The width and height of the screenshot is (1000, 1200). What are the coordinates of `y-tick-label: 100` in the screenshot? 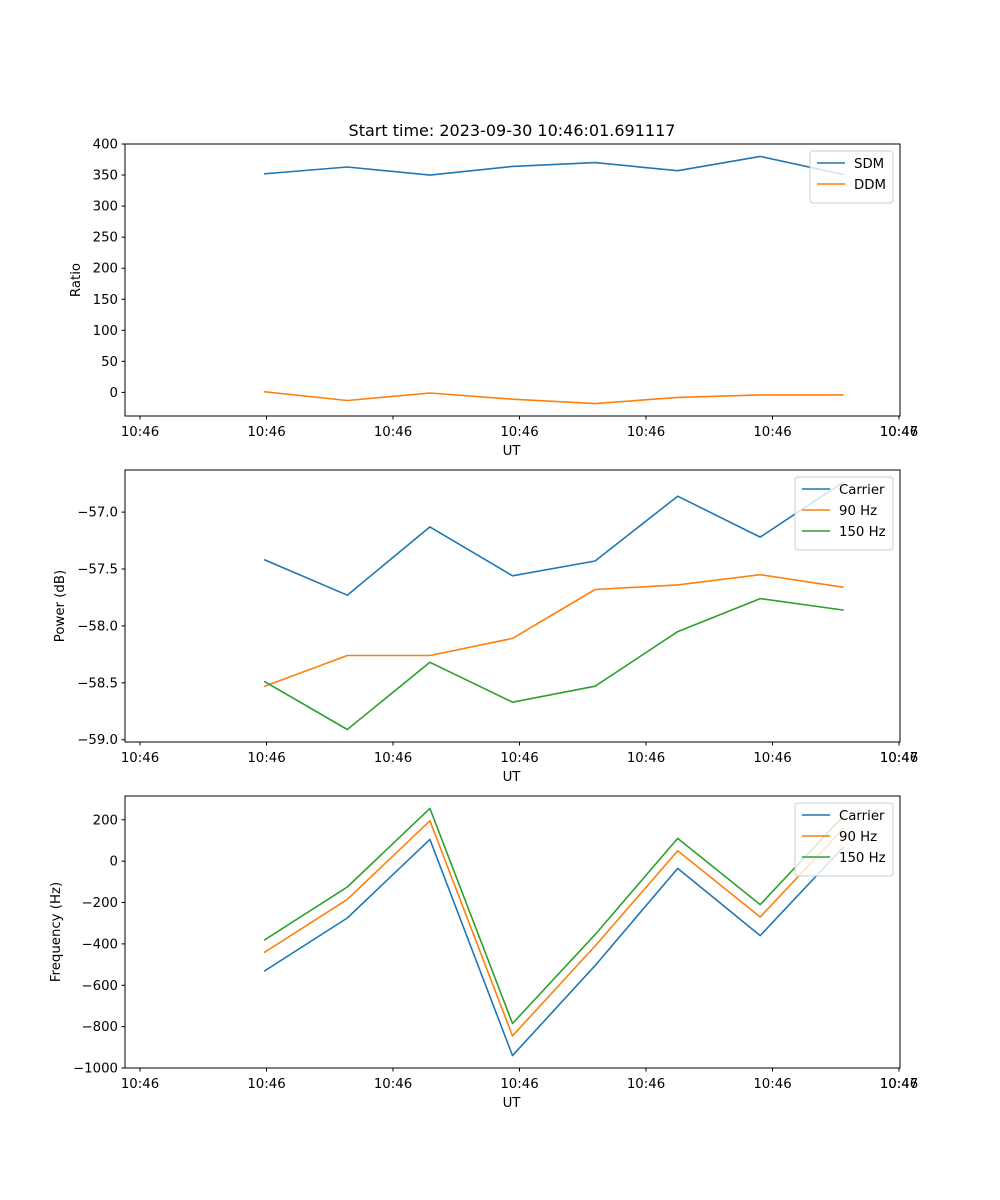 It's located at (105, 331).